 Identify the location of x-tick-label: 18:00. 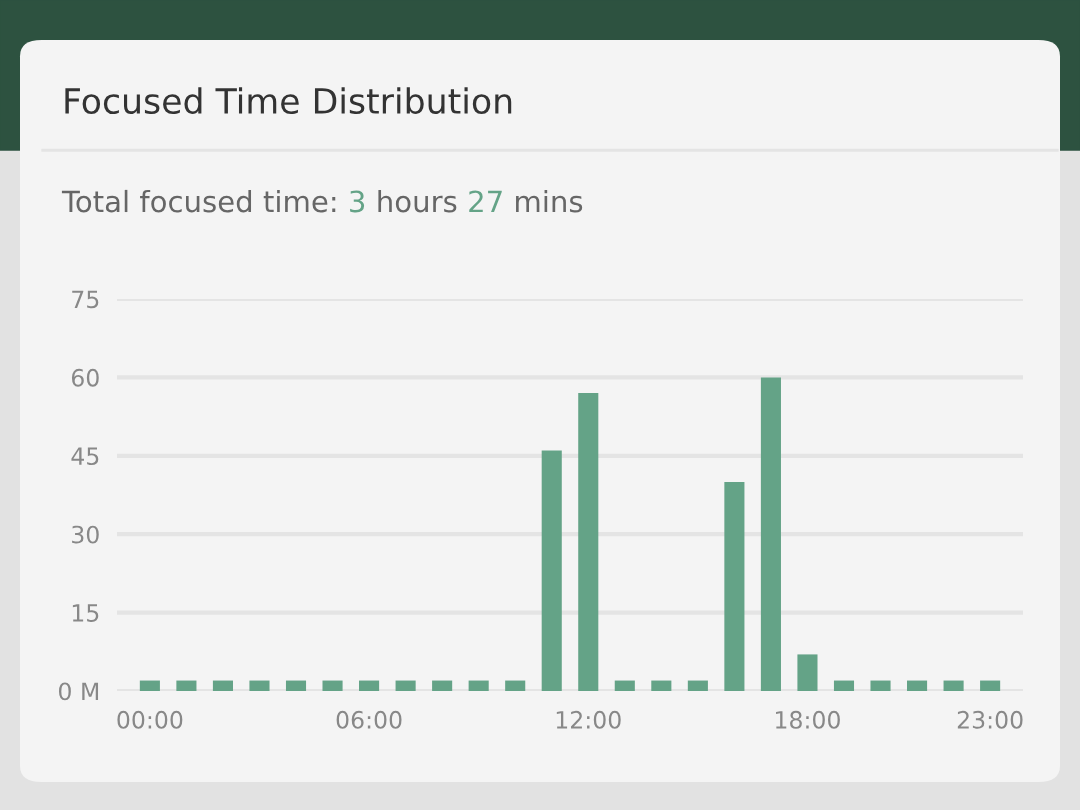
(808, 719).